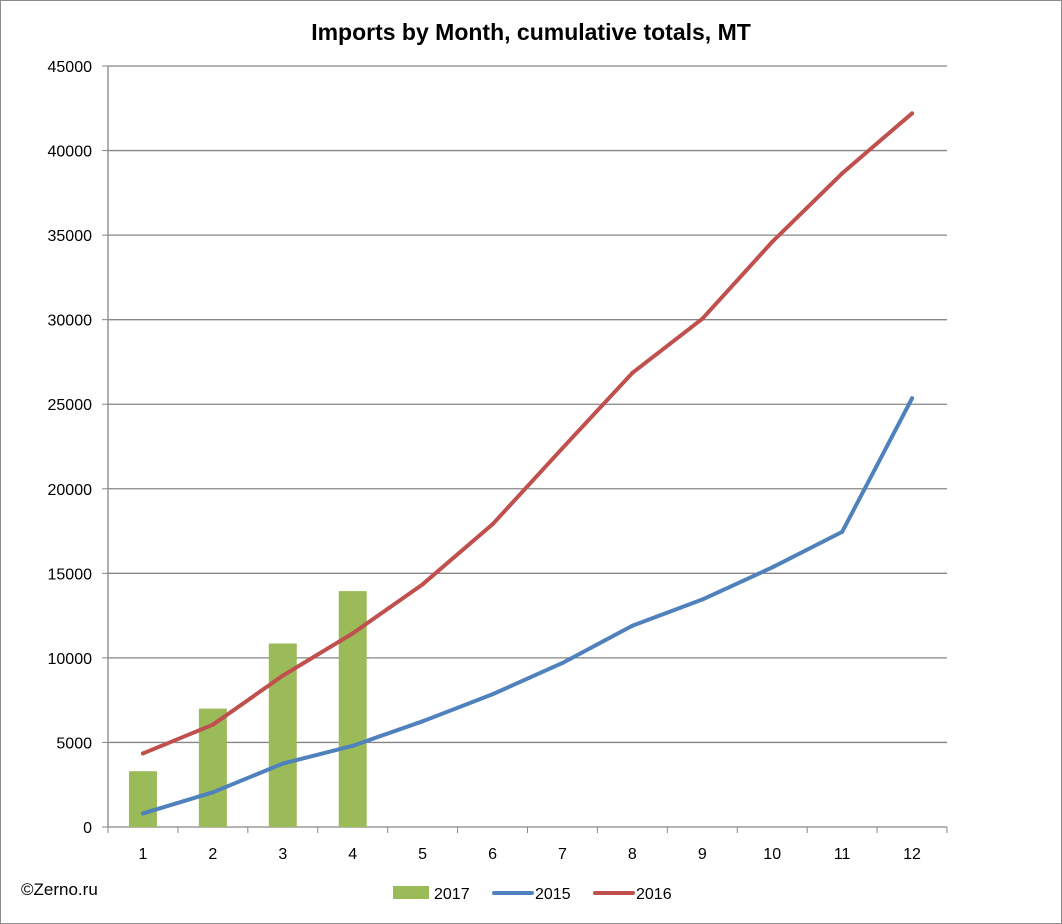 This screenshot has width=1062, height=924. What do you see at coordinates (912, 854) in the screenshot?
I see `x-tick-label-12: 12` at bounding box center [912, 854].